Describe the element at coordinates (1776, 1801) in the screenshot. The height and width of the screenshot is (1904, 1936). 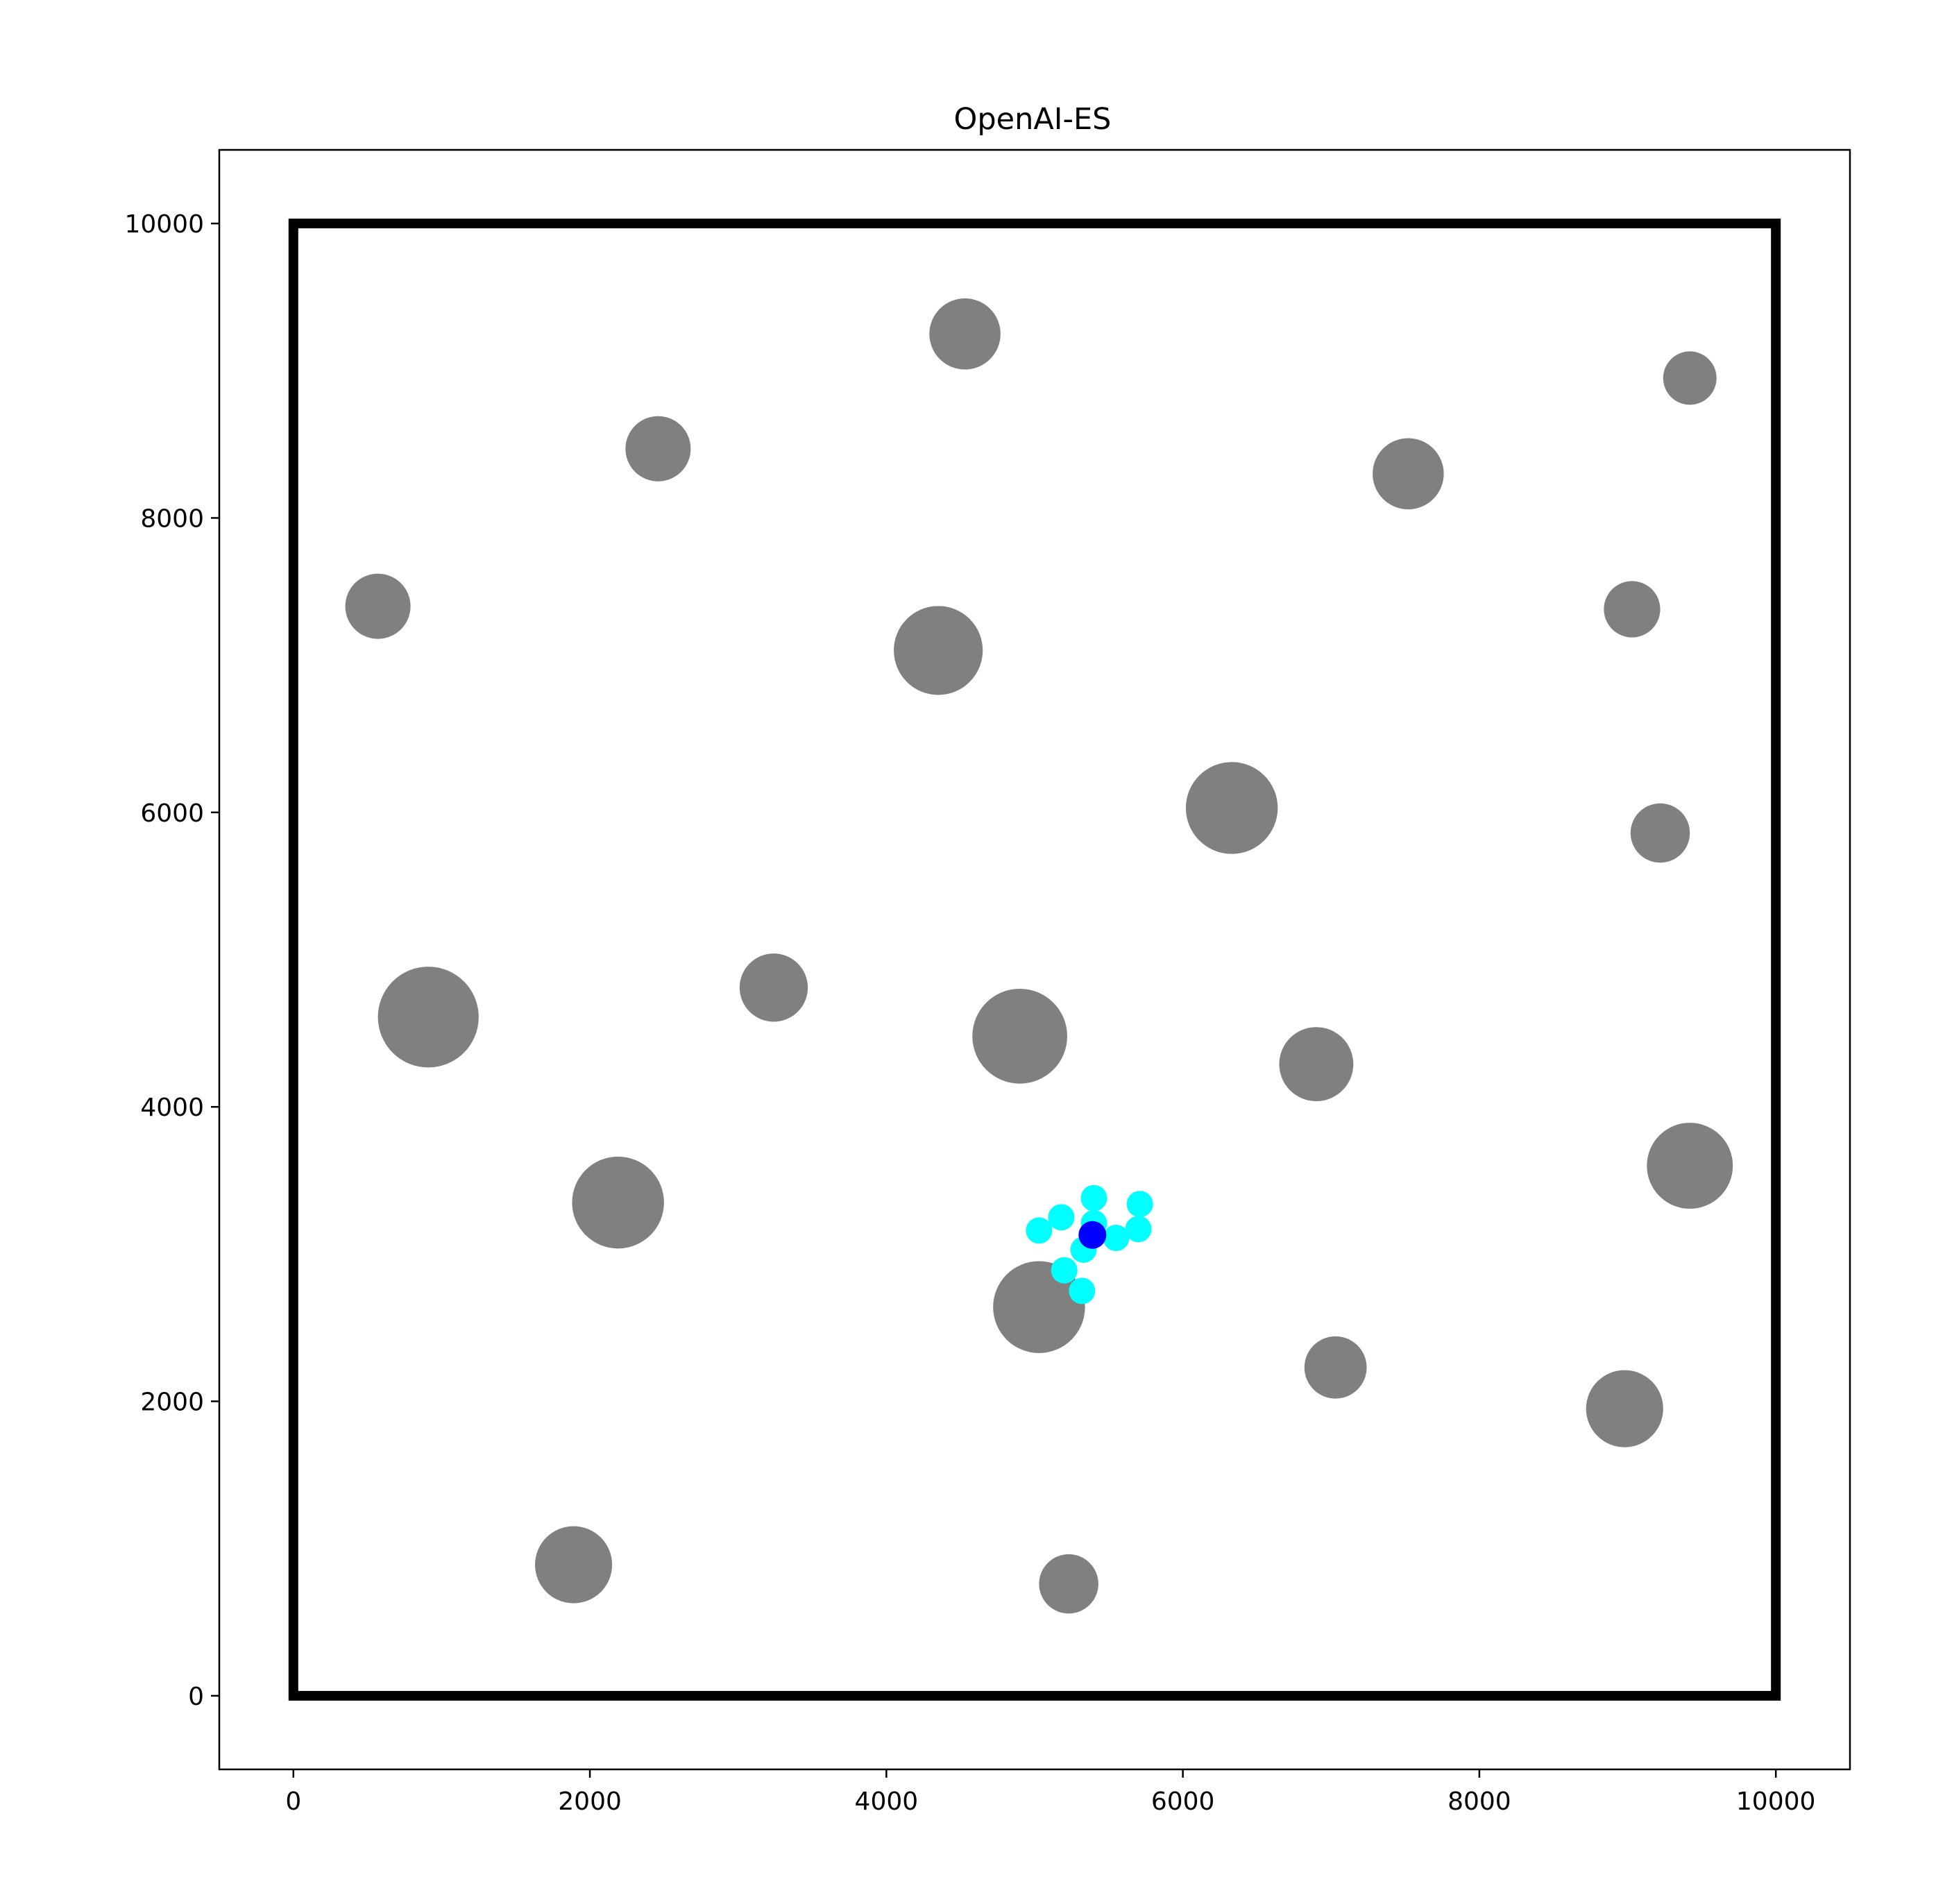
I see `x-tick-label: 10000` at that location.